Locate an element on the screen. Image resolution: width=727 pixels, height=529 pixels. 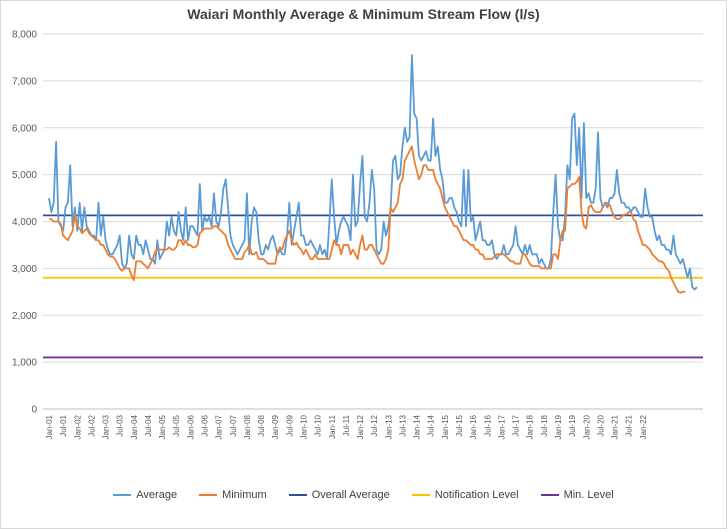
x-tick-label: Jul-07 is located at coordinates (233, 425).